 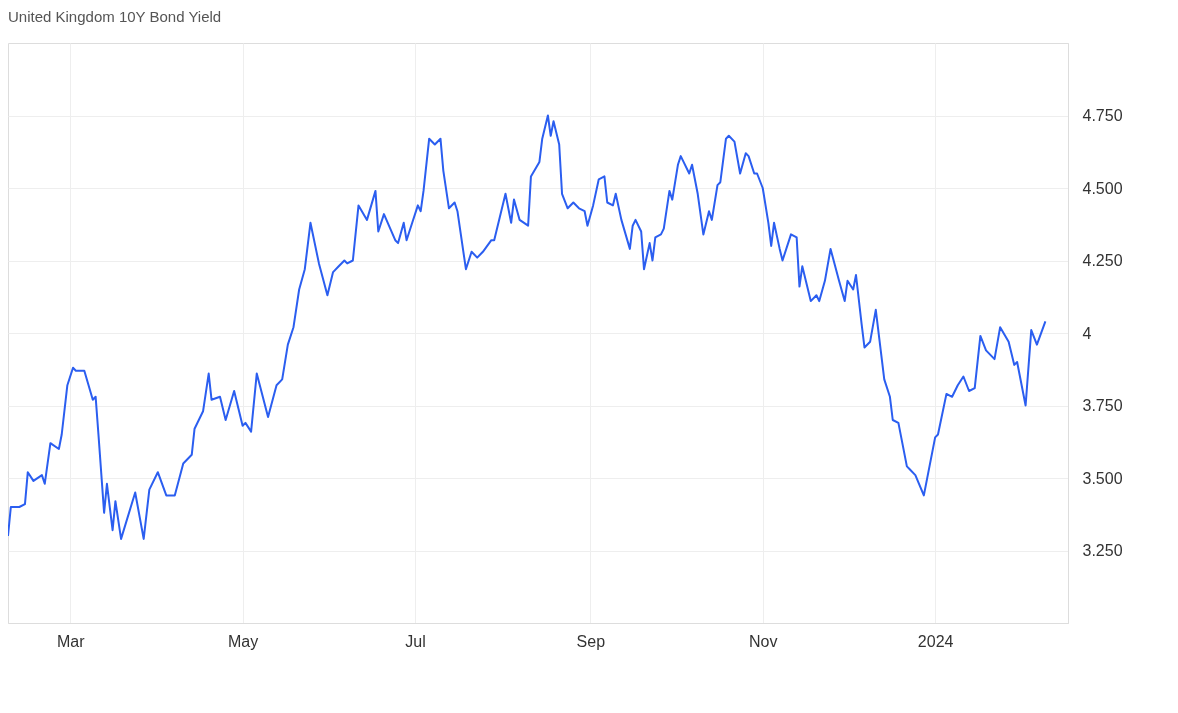 I want to click on x-tick-label: Sep, so click(x=591, y=641).